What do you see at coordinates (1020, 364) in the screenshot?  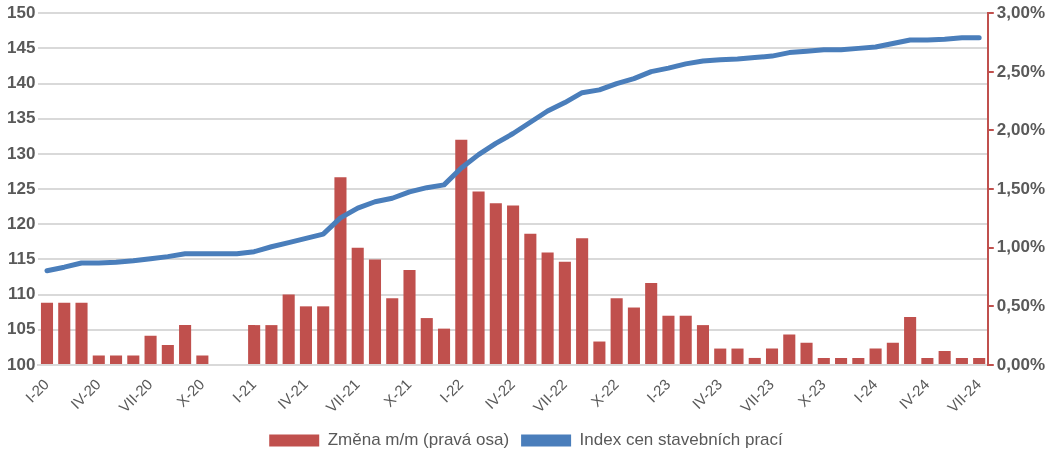 I see `y2-tick-label: 0,00%` at bounding box center [1020, 364].